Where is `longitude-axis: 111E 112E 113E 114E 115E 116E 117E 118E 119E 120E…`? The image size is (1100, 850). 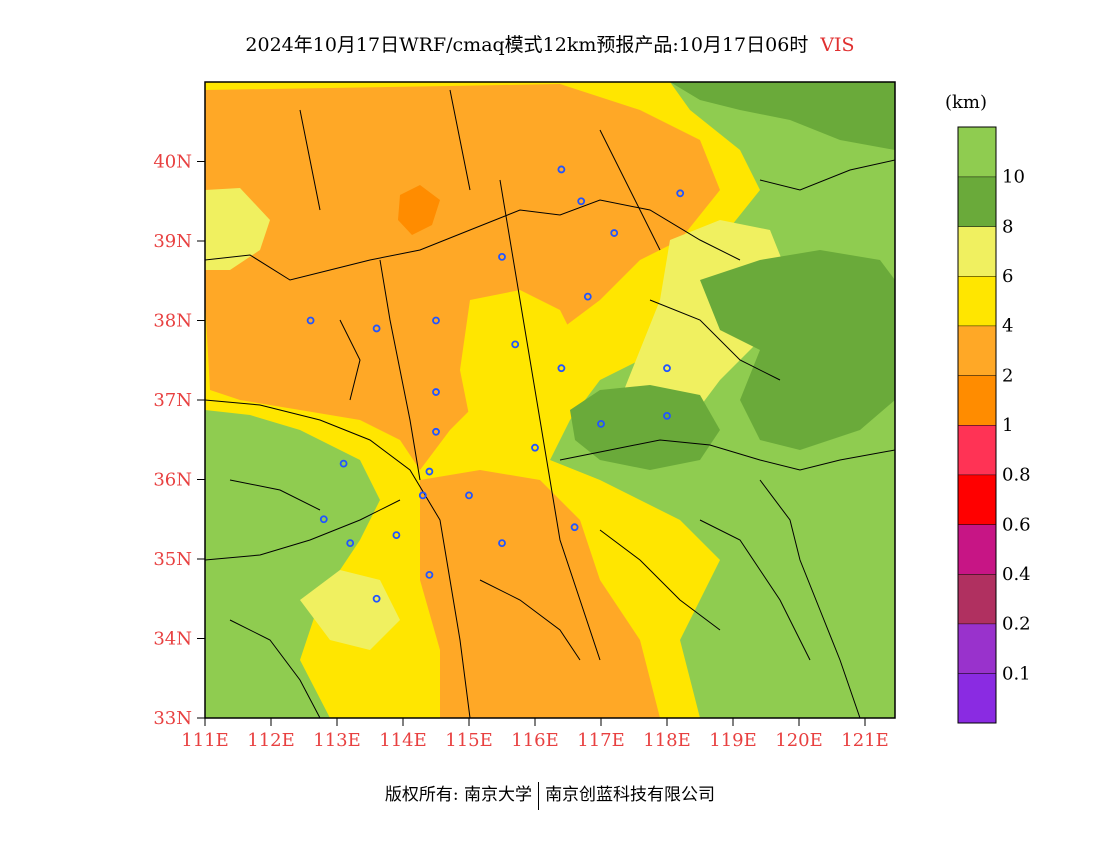
longitude-axis: 111E 112E 113E 114E 115E 116E 117E 118E 119E 120E… is located at coordinates (535, 734).